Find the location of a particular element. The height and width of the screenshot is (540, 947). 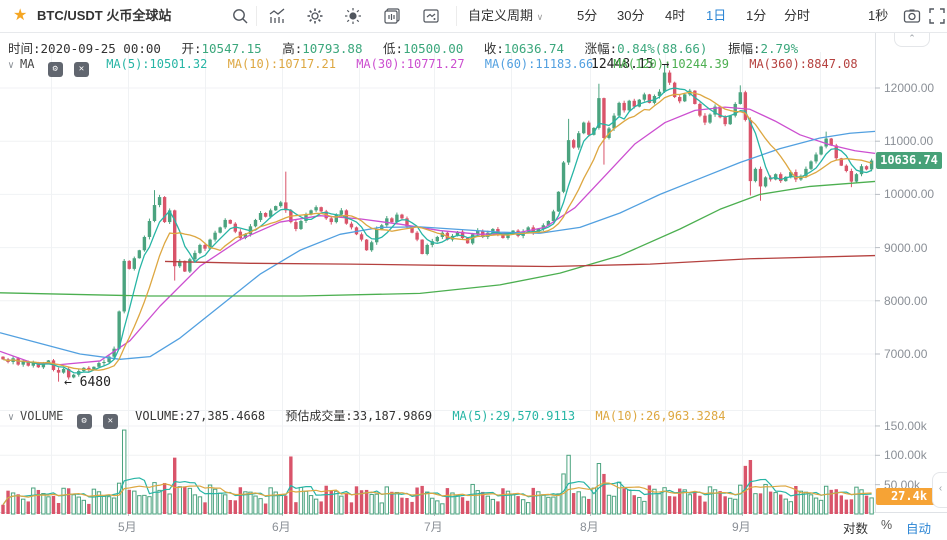

search-icon is located at coordinates (240, 16).